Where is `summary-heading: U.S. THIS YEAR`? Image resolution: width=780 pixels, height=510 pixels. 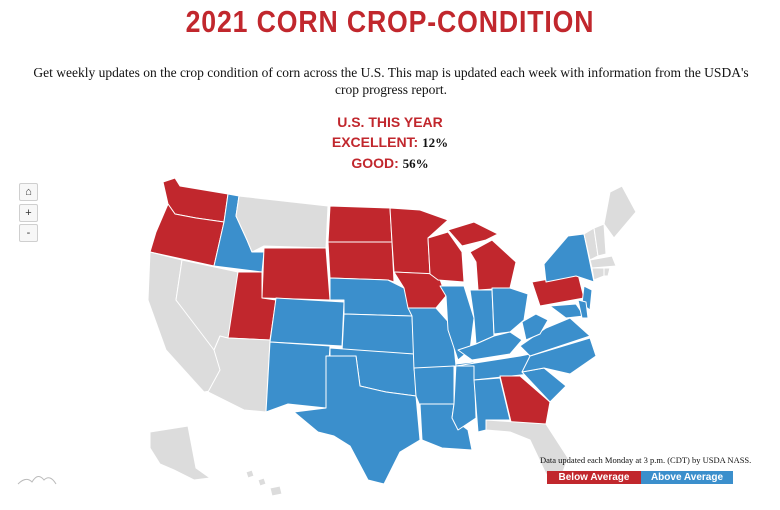 summary-heading: U.S. THIS YEAR is located at coordinates (390, 122).